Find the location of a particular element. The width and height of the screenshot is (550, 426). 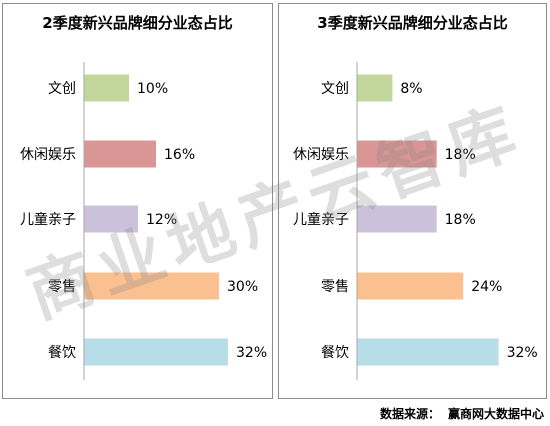

source-note: 数据来源： 赢商网大数据中心 is located at coordinates (462, 413).